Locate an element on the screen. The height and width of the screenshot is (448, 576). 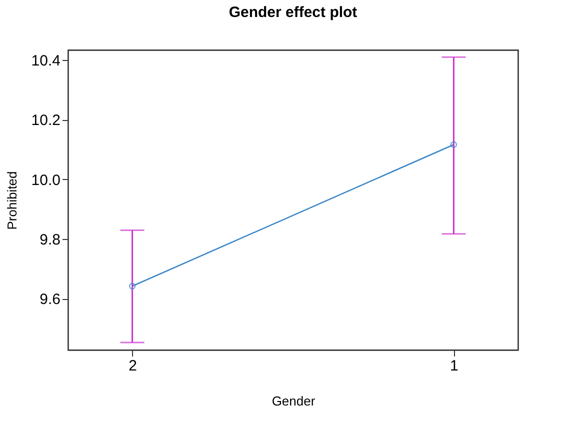
y-axis-title: Prohibited is located at coordinates (12, 200).